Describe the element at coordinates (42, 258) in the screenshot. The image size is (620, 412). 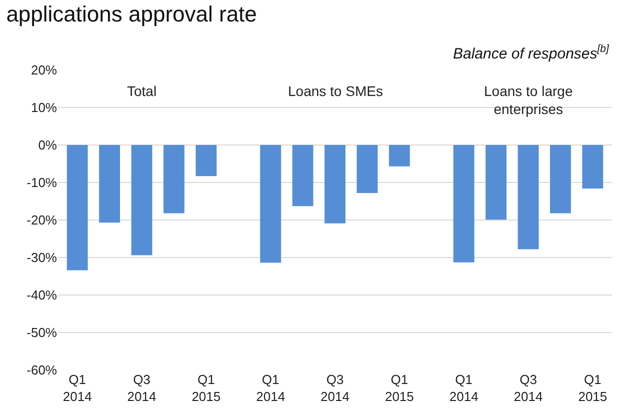
I see `y-tick-label: -30%` at that location.